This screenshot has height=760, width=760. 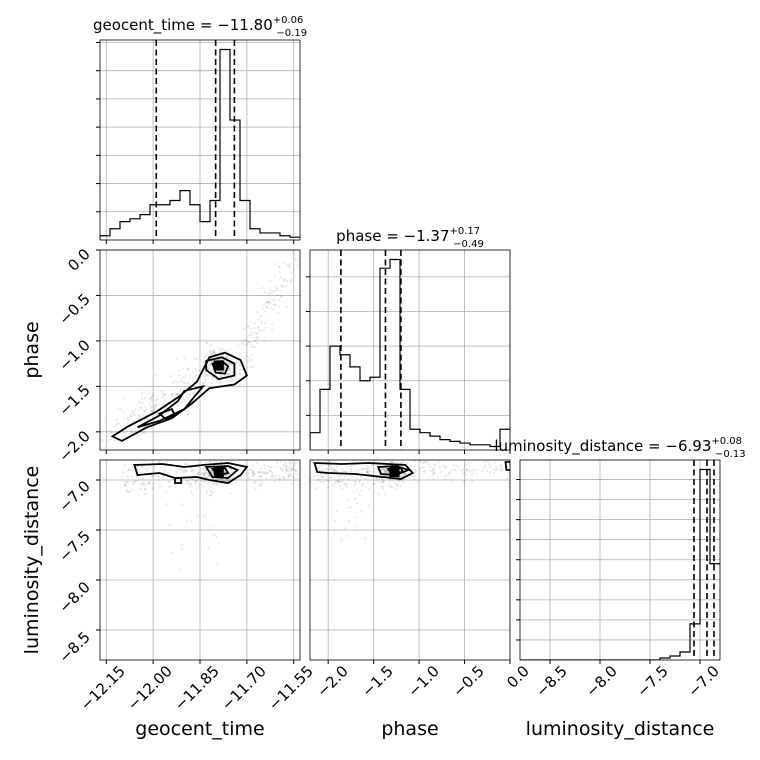 What do you see at coordinates (74, 647) in the screenshot?
I see `y-tick-label: −8.5` at bounding box center [74, 647].